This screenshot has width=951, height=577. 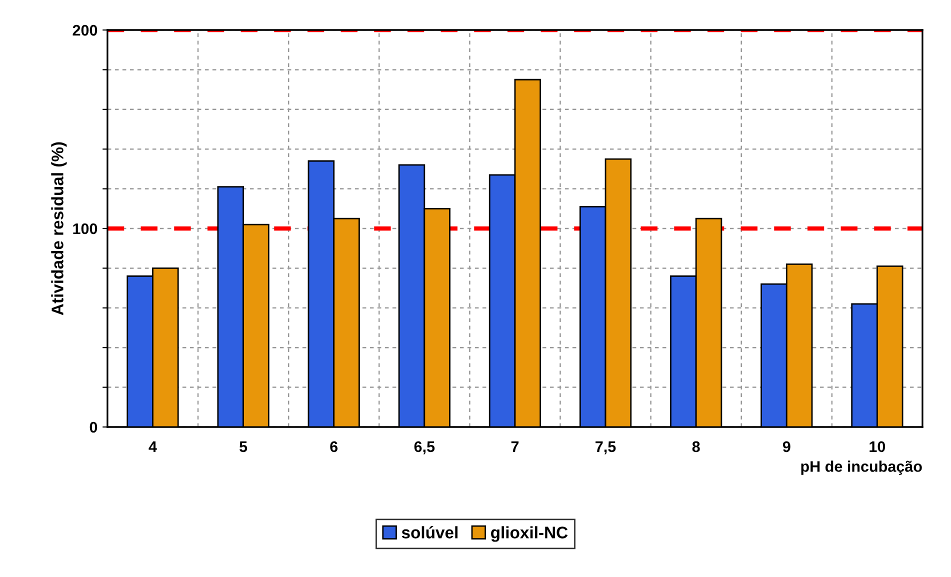 I want to click on x-tick-label: 4, so click(x=152, y=446).